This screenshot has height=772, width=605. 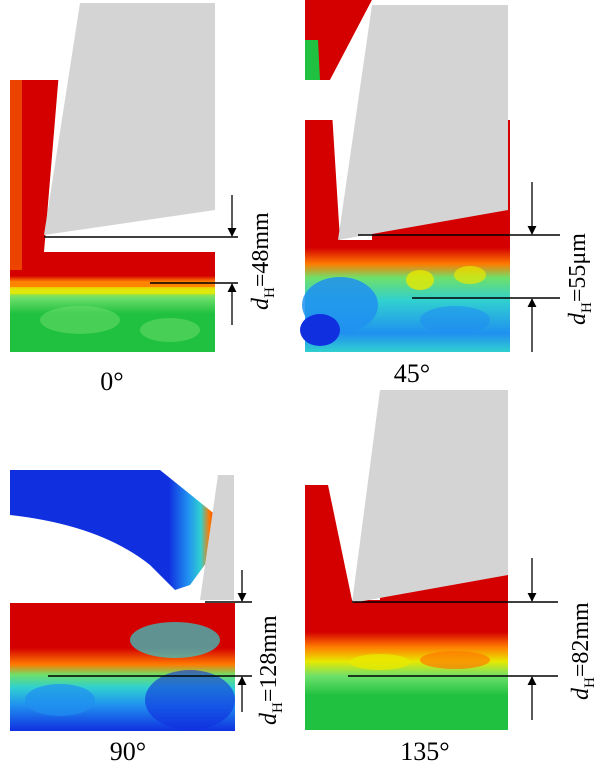 What do you see at coordinates (122, 667) in the screenshot?
I see `workpiece-contour-90deg` at bounding box center [122, 667].